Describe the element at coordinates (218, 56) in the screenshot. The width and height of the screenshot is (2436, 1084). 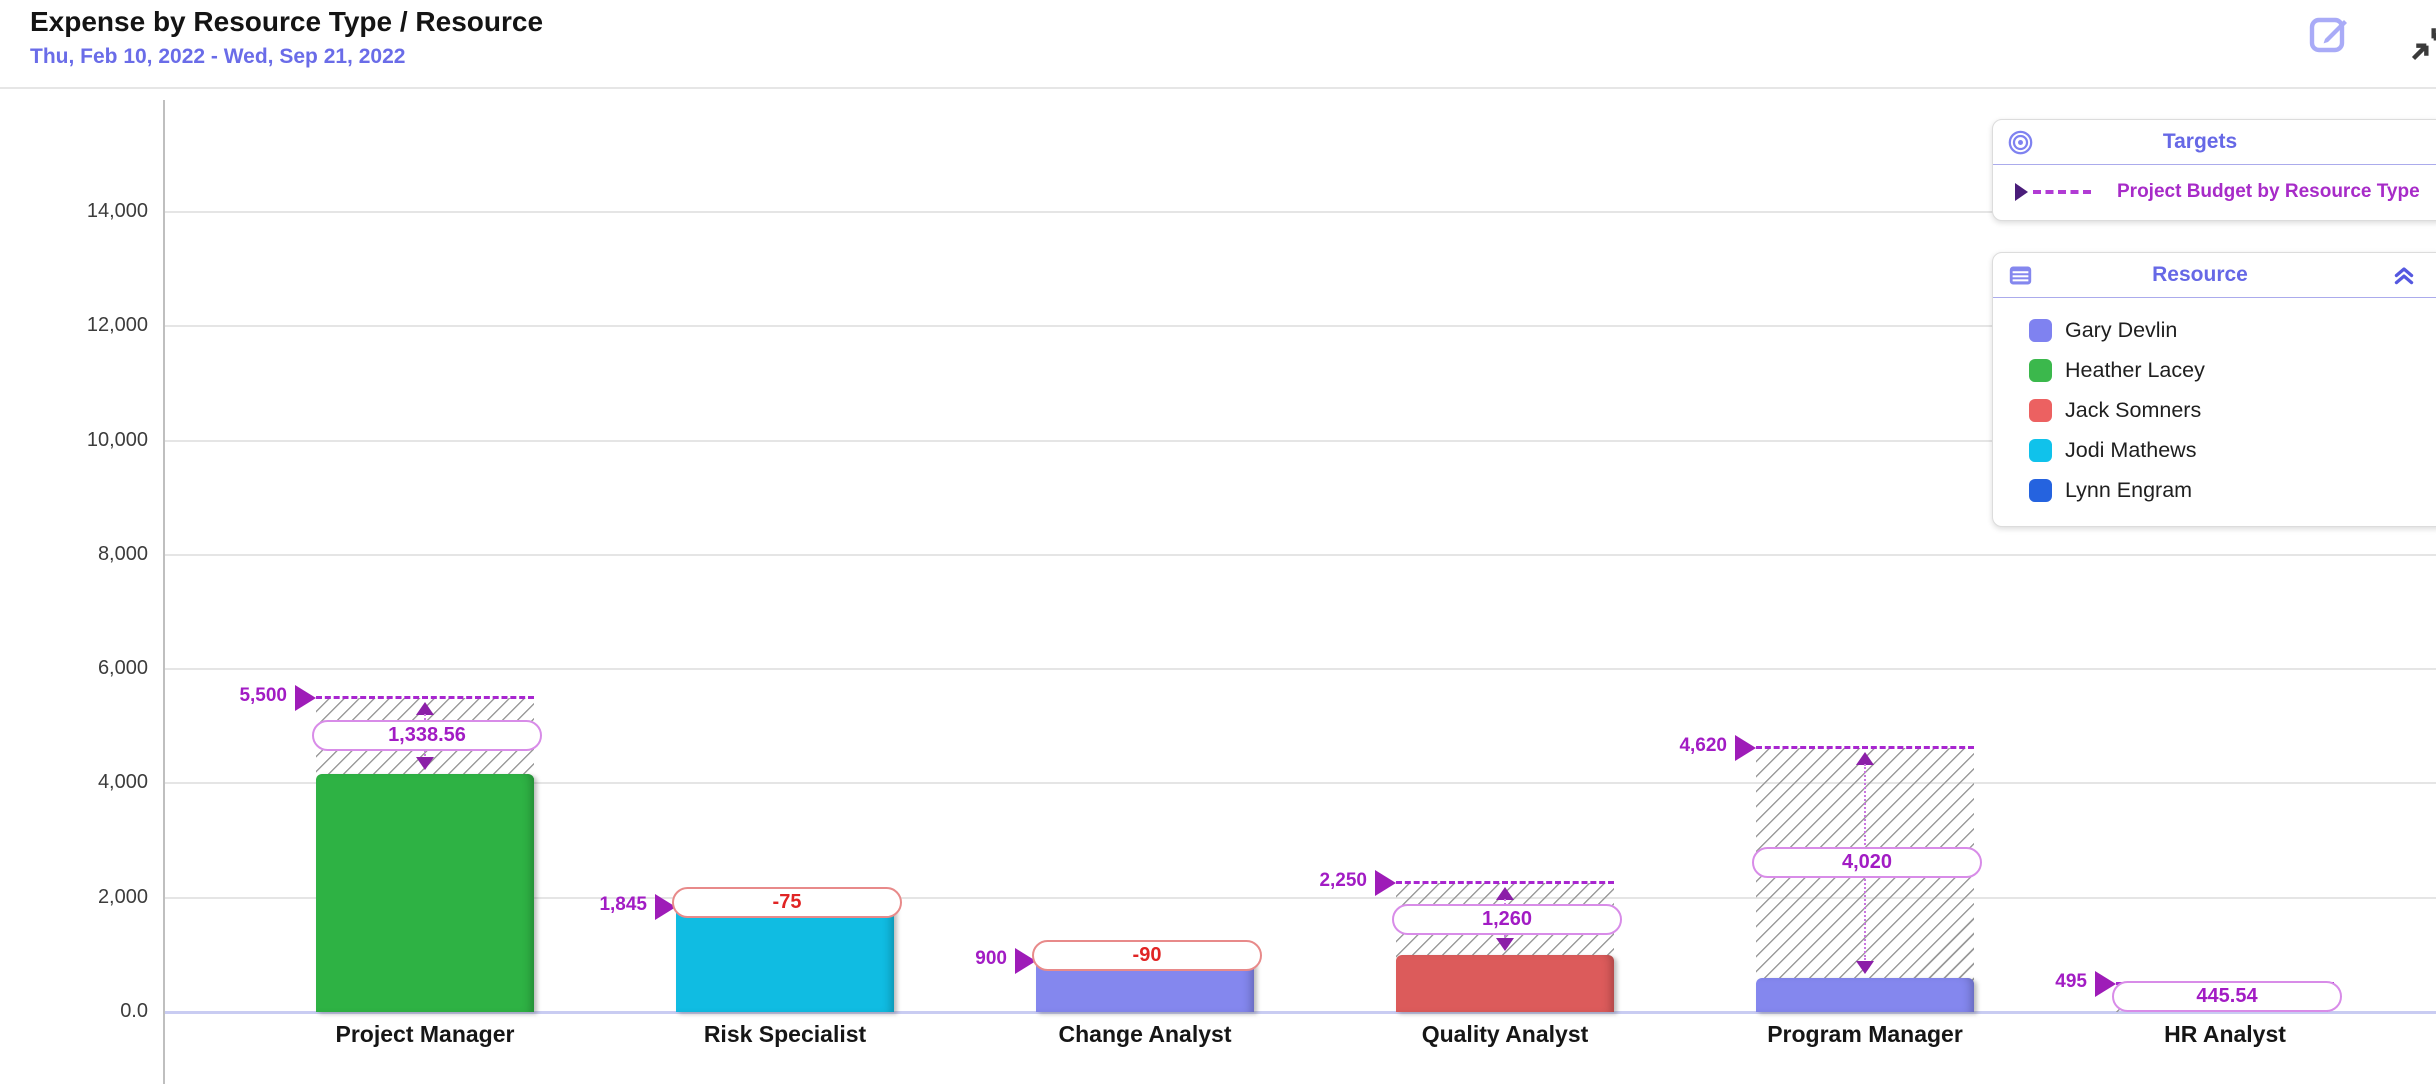
I see `date-range: Thu, Feb 10, 2022 - Wed, Sep 21, 2022` at that location.